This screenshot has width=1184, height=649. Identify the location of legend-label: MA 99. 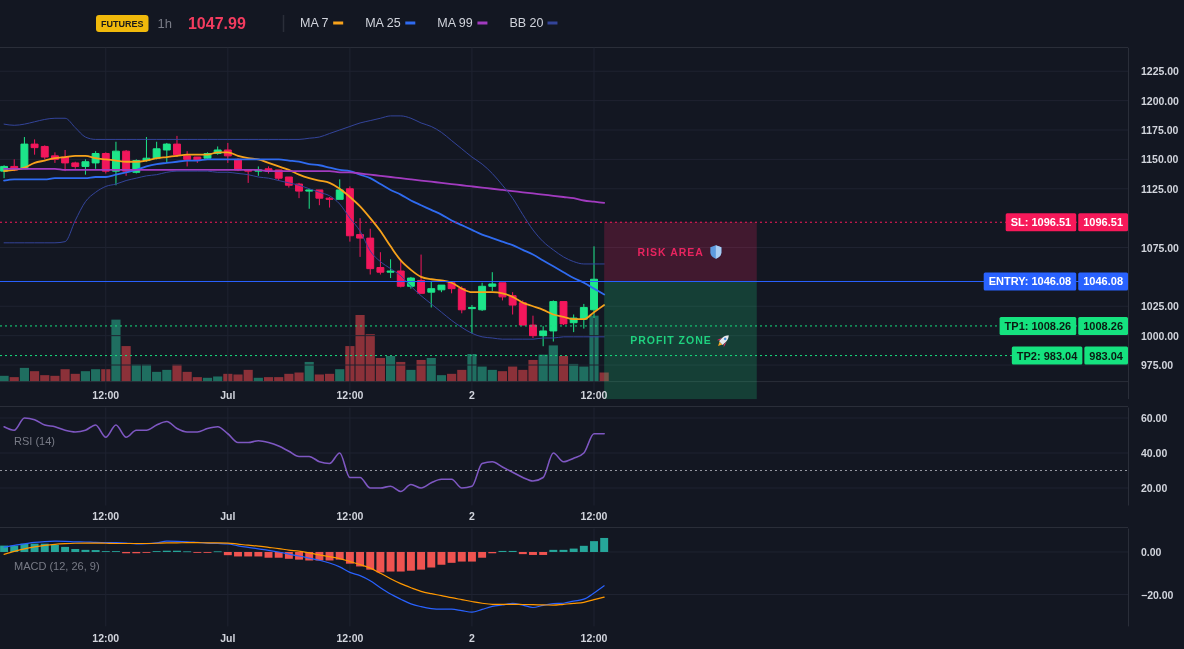
(455, 23).